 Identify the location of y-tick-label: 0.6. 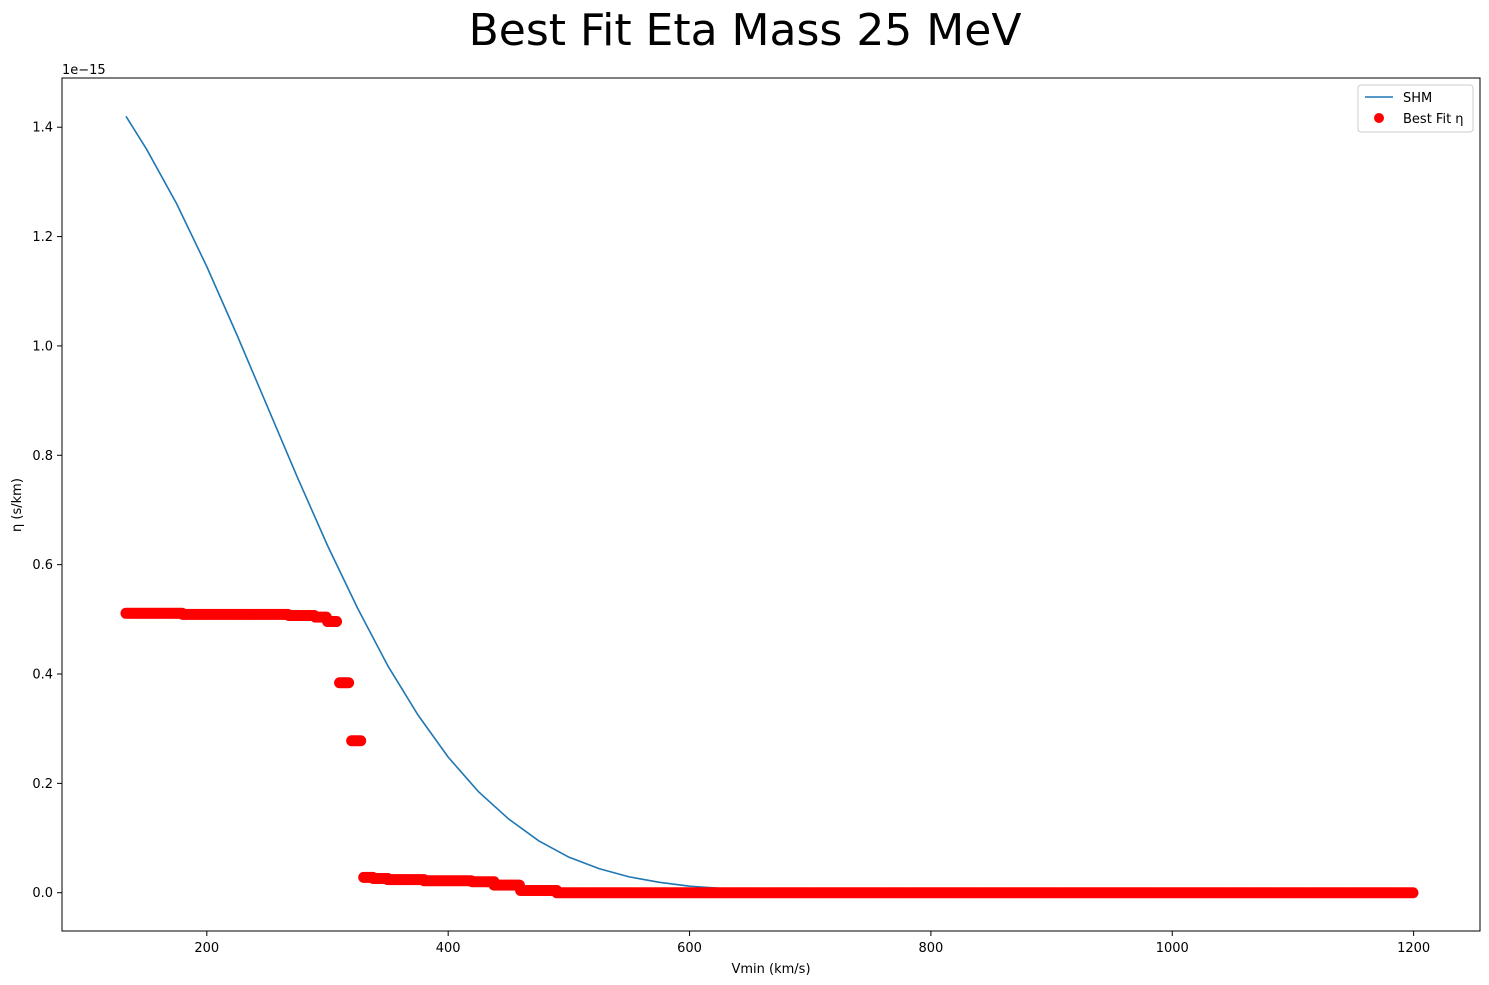
(42, 565).